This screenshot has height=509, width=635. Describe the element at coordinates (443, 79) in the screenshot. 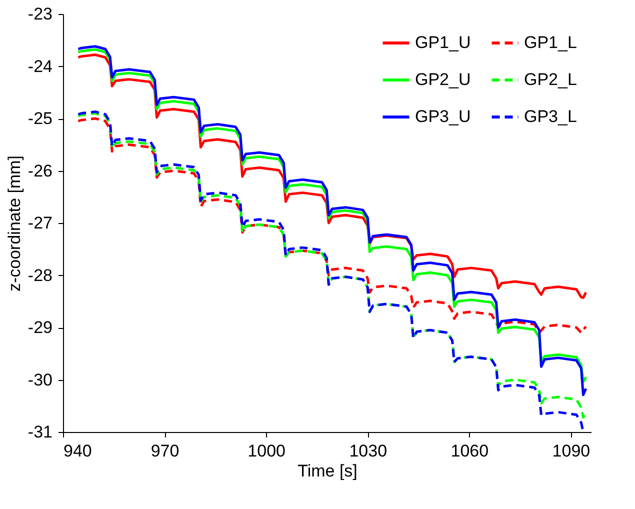

I see `legend-label: GP2_U` at that location.